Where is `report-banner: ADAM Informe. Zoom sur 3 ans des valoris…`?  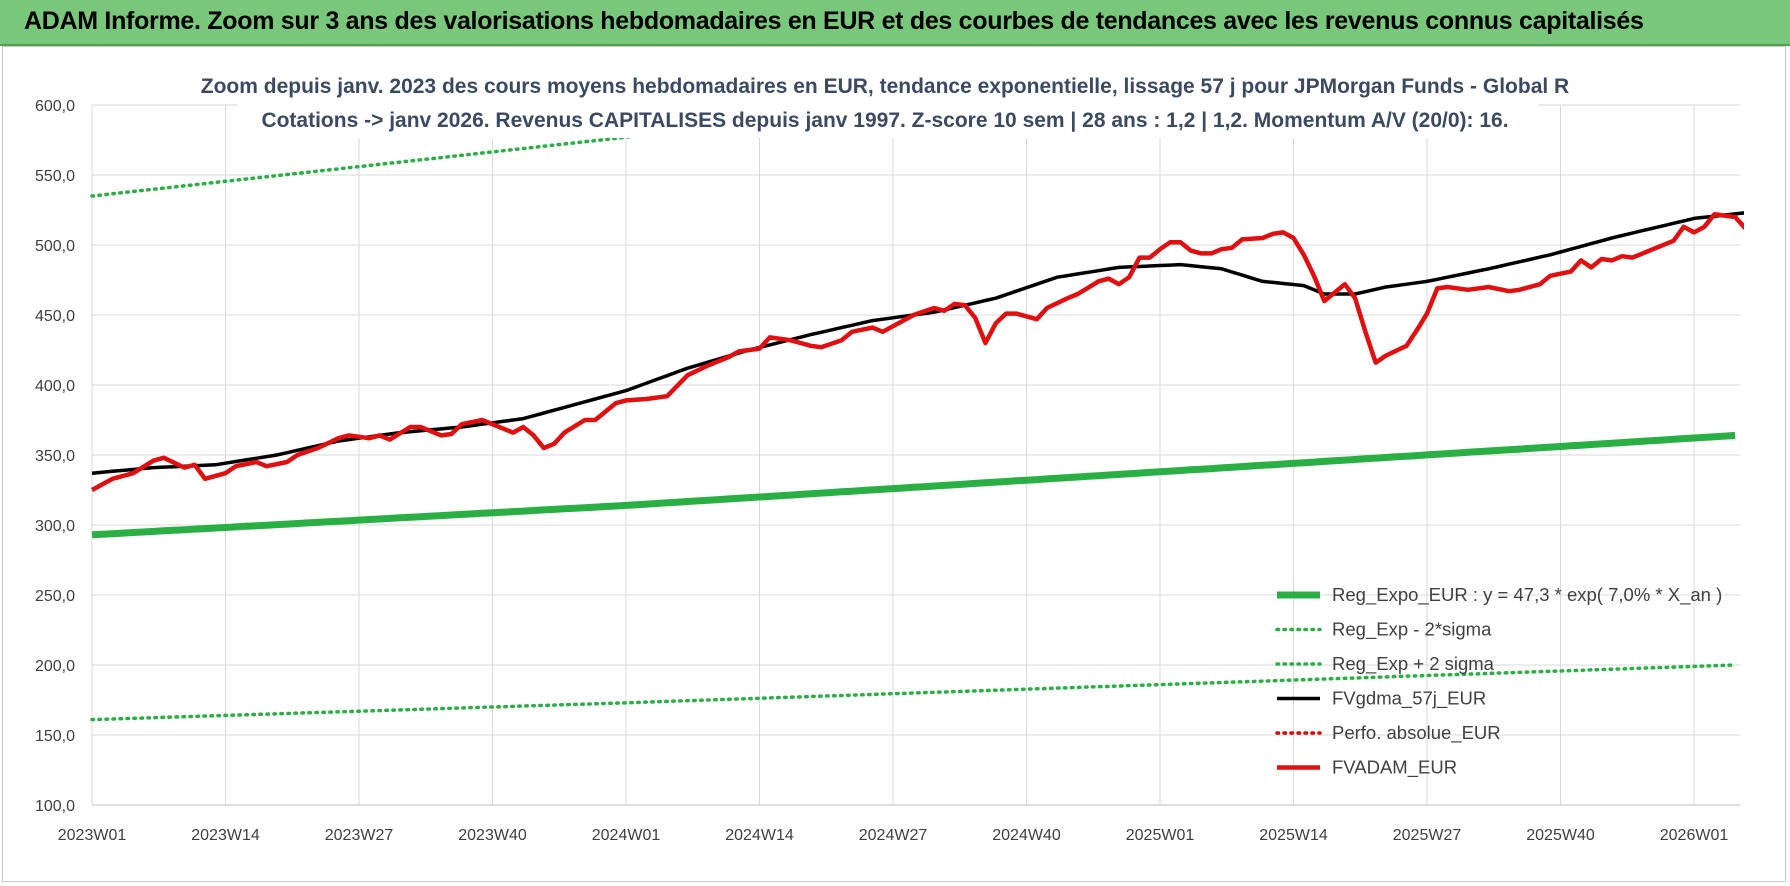 report-banner: ADAM Informe. Zoom sur 3 ans des valoris… is located at coordinates (895, 23).